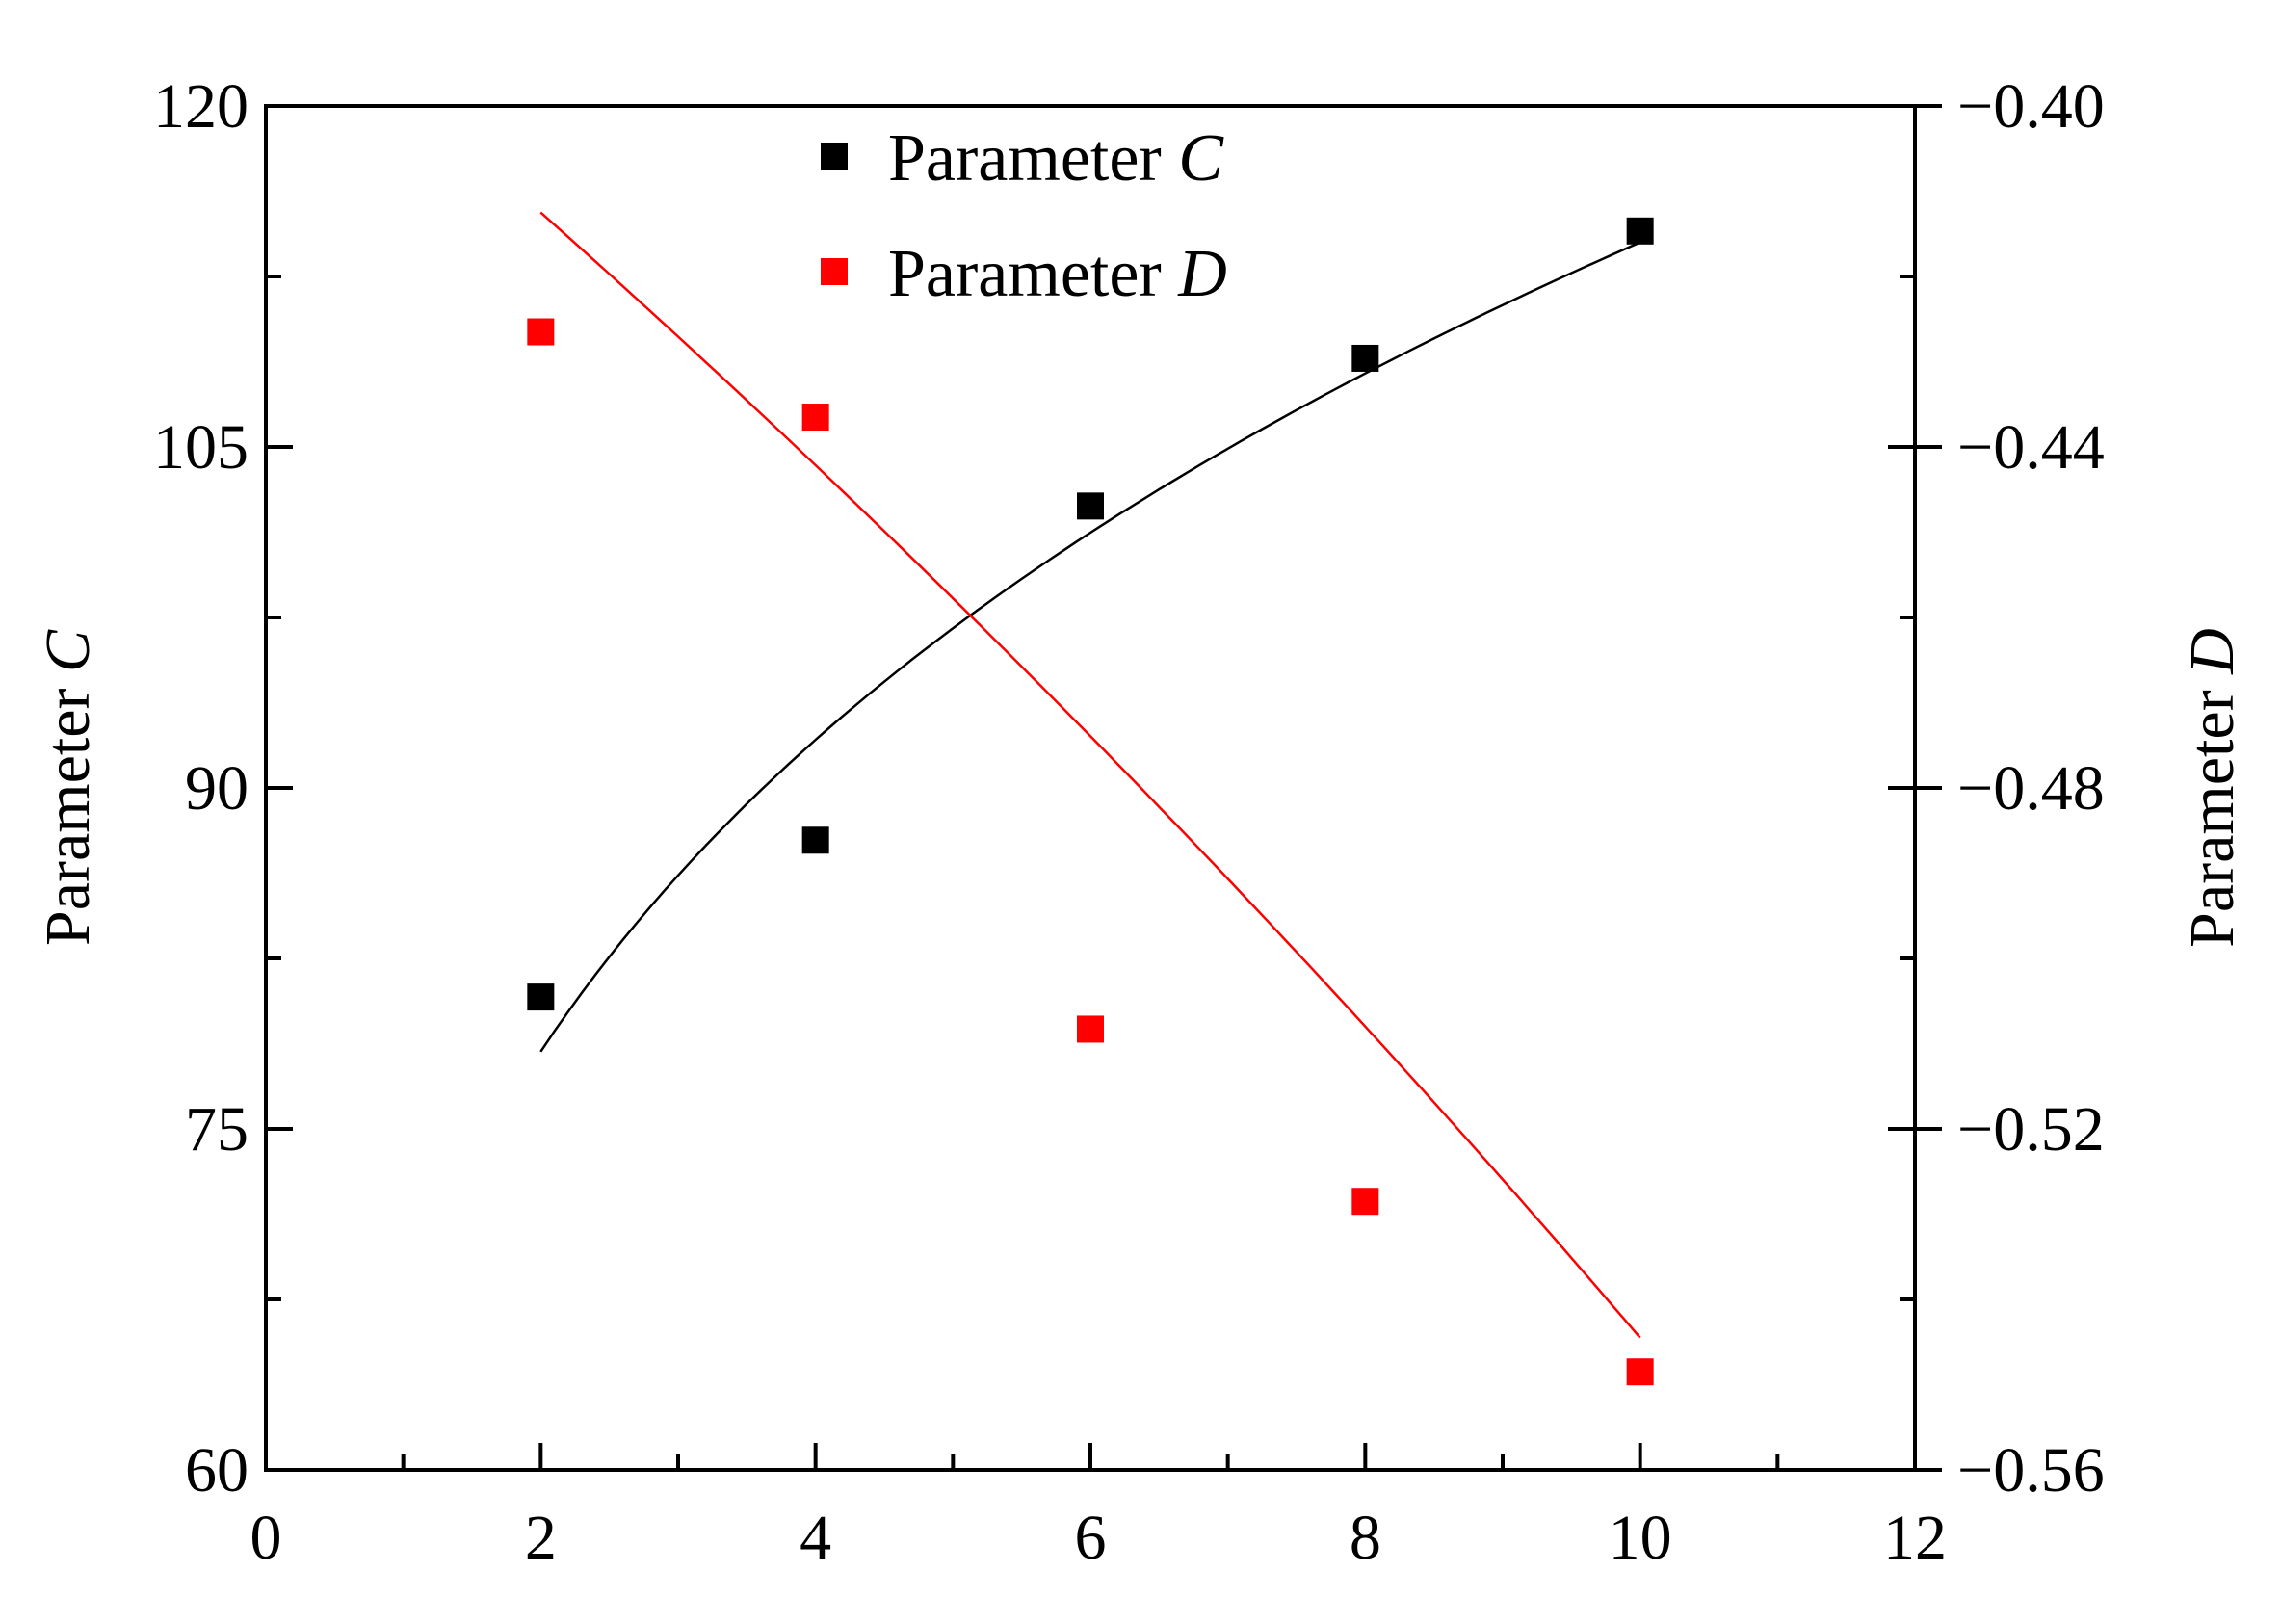 The height and width of the screenshot is (1624, 2281). What do you see at coordinates (217, 1470) in the screenshot?
I see `y-left-tick-label: 60` at bounding box center [217, 1470].